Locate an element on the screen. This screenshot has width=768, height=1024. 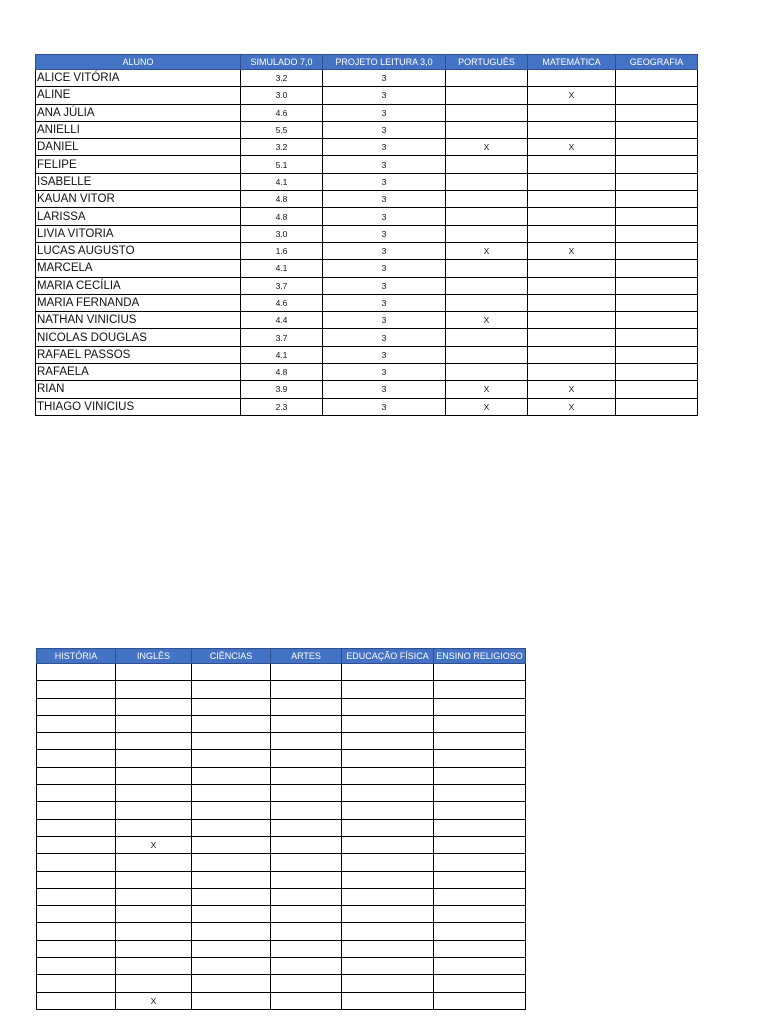
student-name-cell: MARIA CECÍLIA is located at coordinates (138, 285).